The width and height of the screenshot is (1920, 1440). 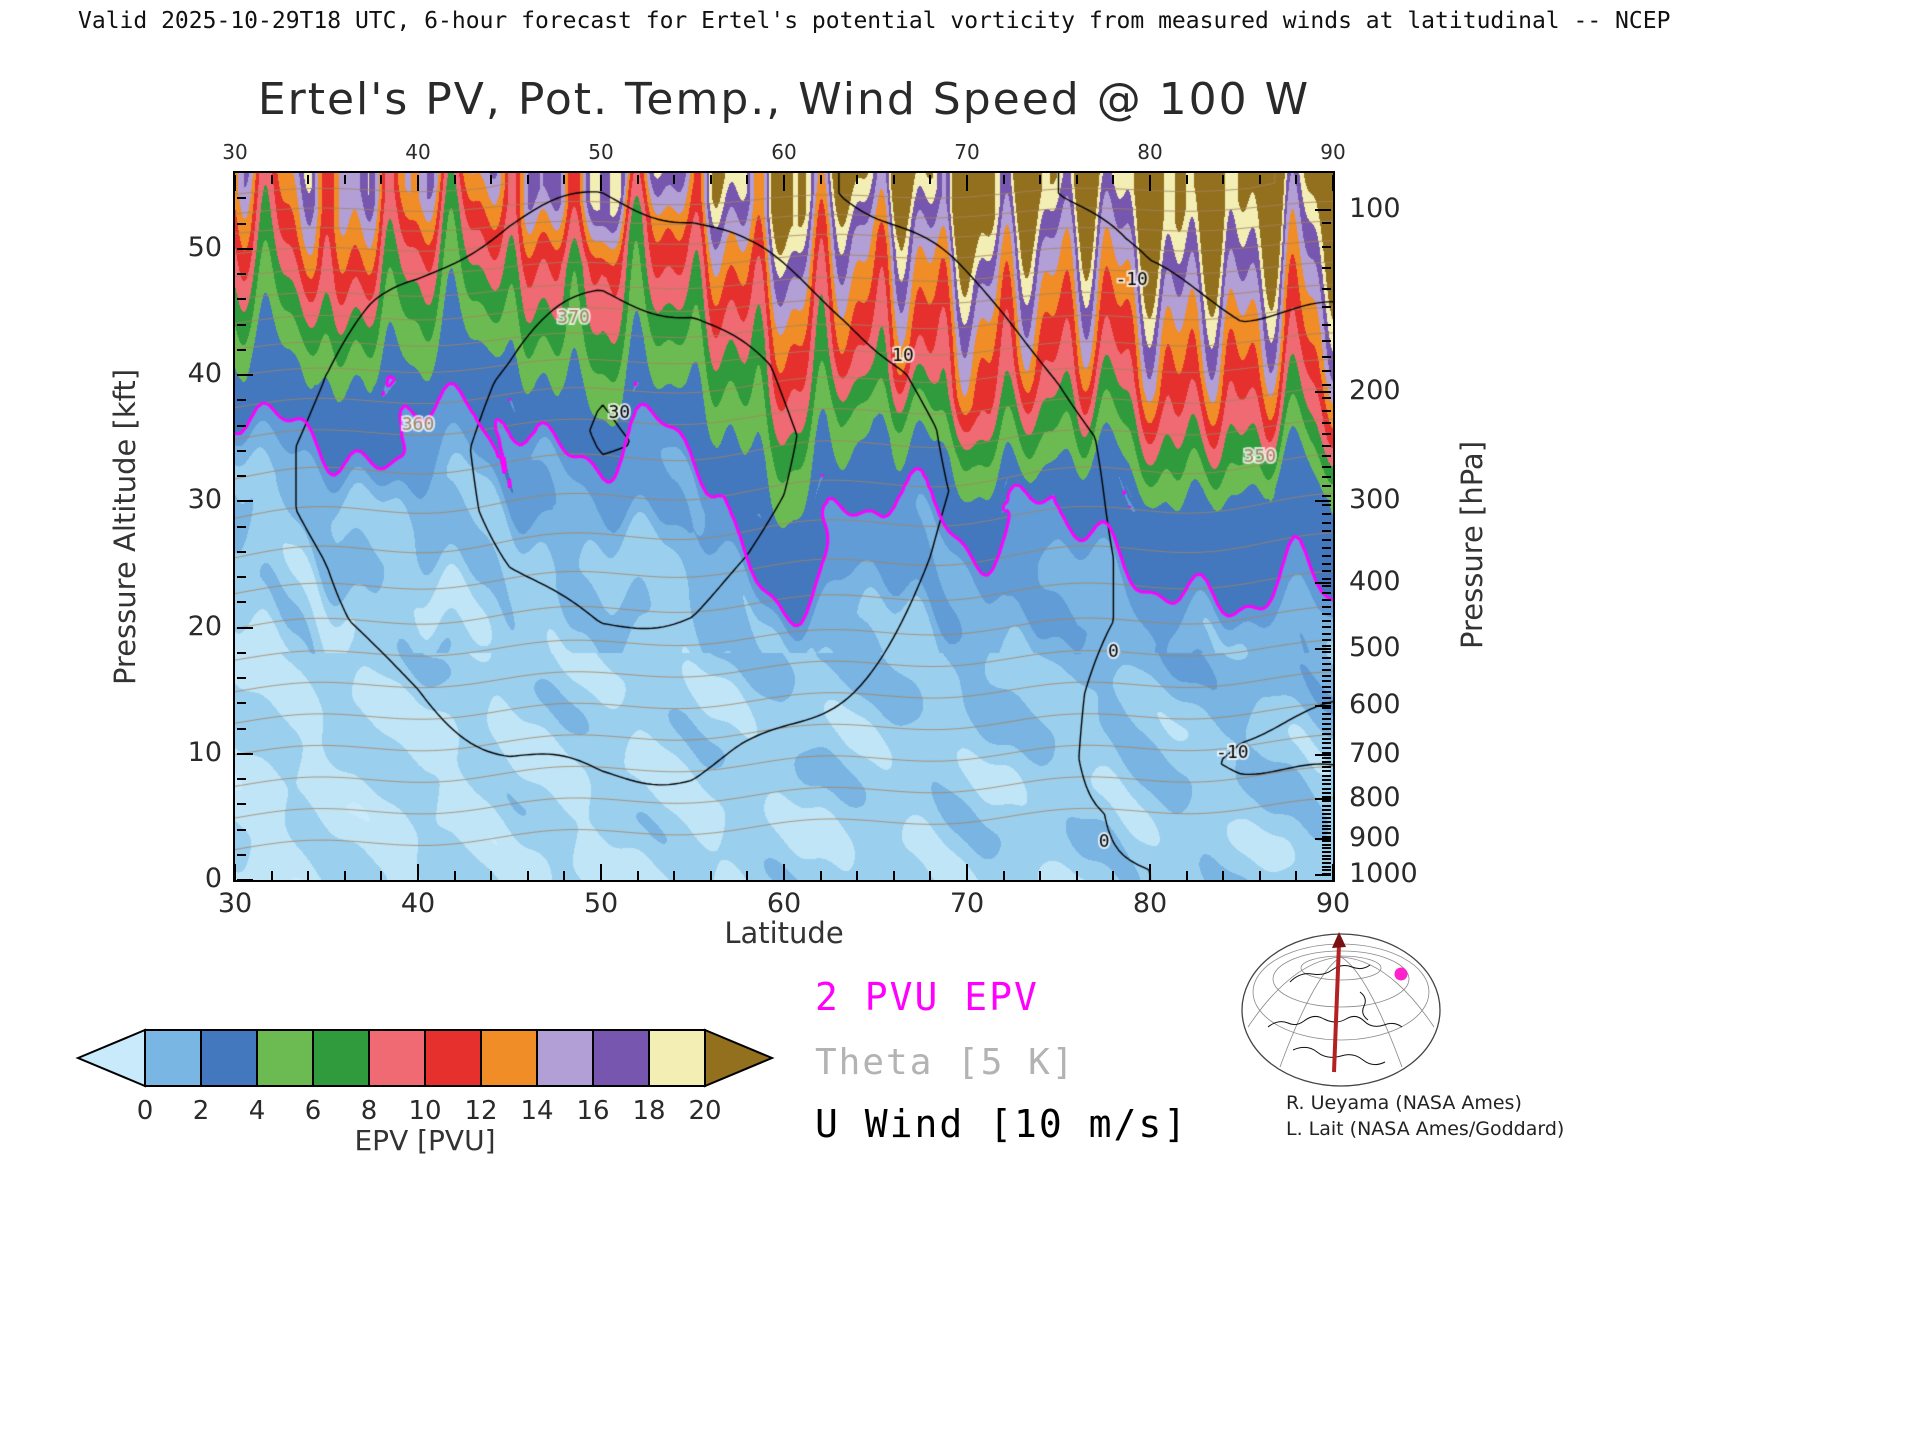 What do you see at coordinates (784, 903) in the screenshot?
I see `x-tick-label: 60` at bounding box center [784, 903].